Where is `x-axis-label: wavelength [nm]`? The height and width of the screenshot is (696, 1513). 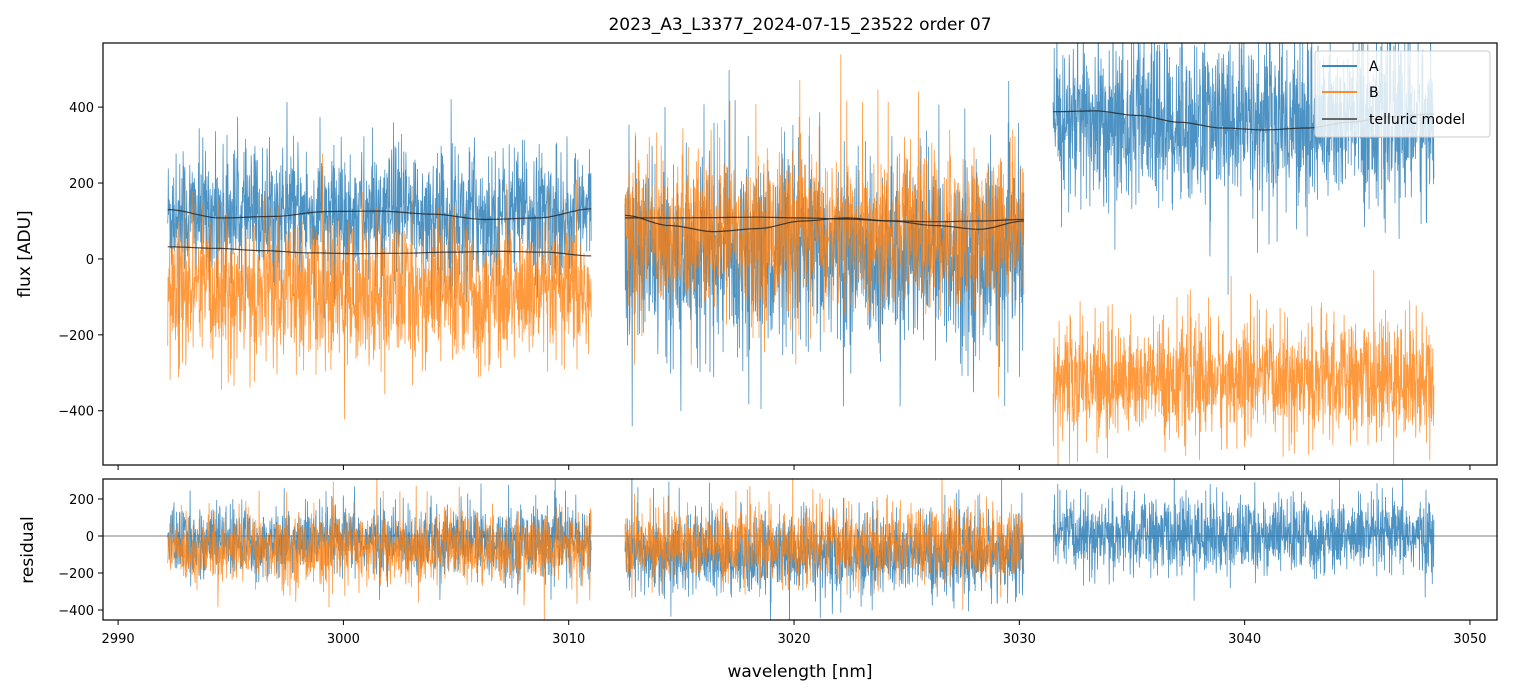
x-axis-label: wavelength [nm] is located at coordinates (799, 672).